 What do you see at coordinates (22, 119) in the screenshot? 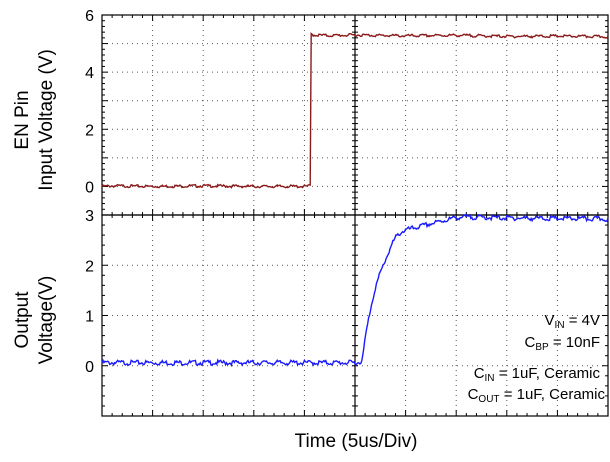
I see `top-ylabel-line1: EN Pin` at bounding box center [22, 119].